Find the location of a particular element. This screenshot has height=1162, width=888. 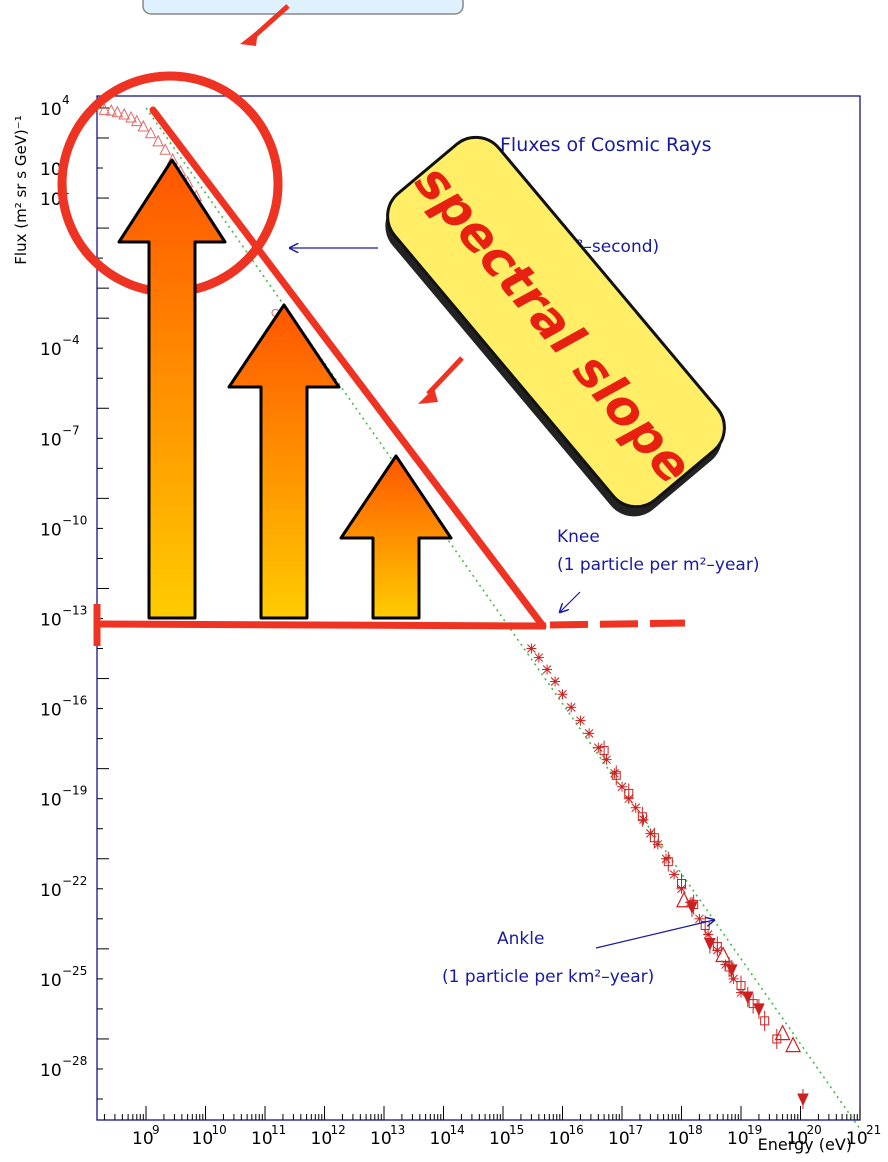

x-tick-label-exponent: 19 is located at coordinates (754, 1130).